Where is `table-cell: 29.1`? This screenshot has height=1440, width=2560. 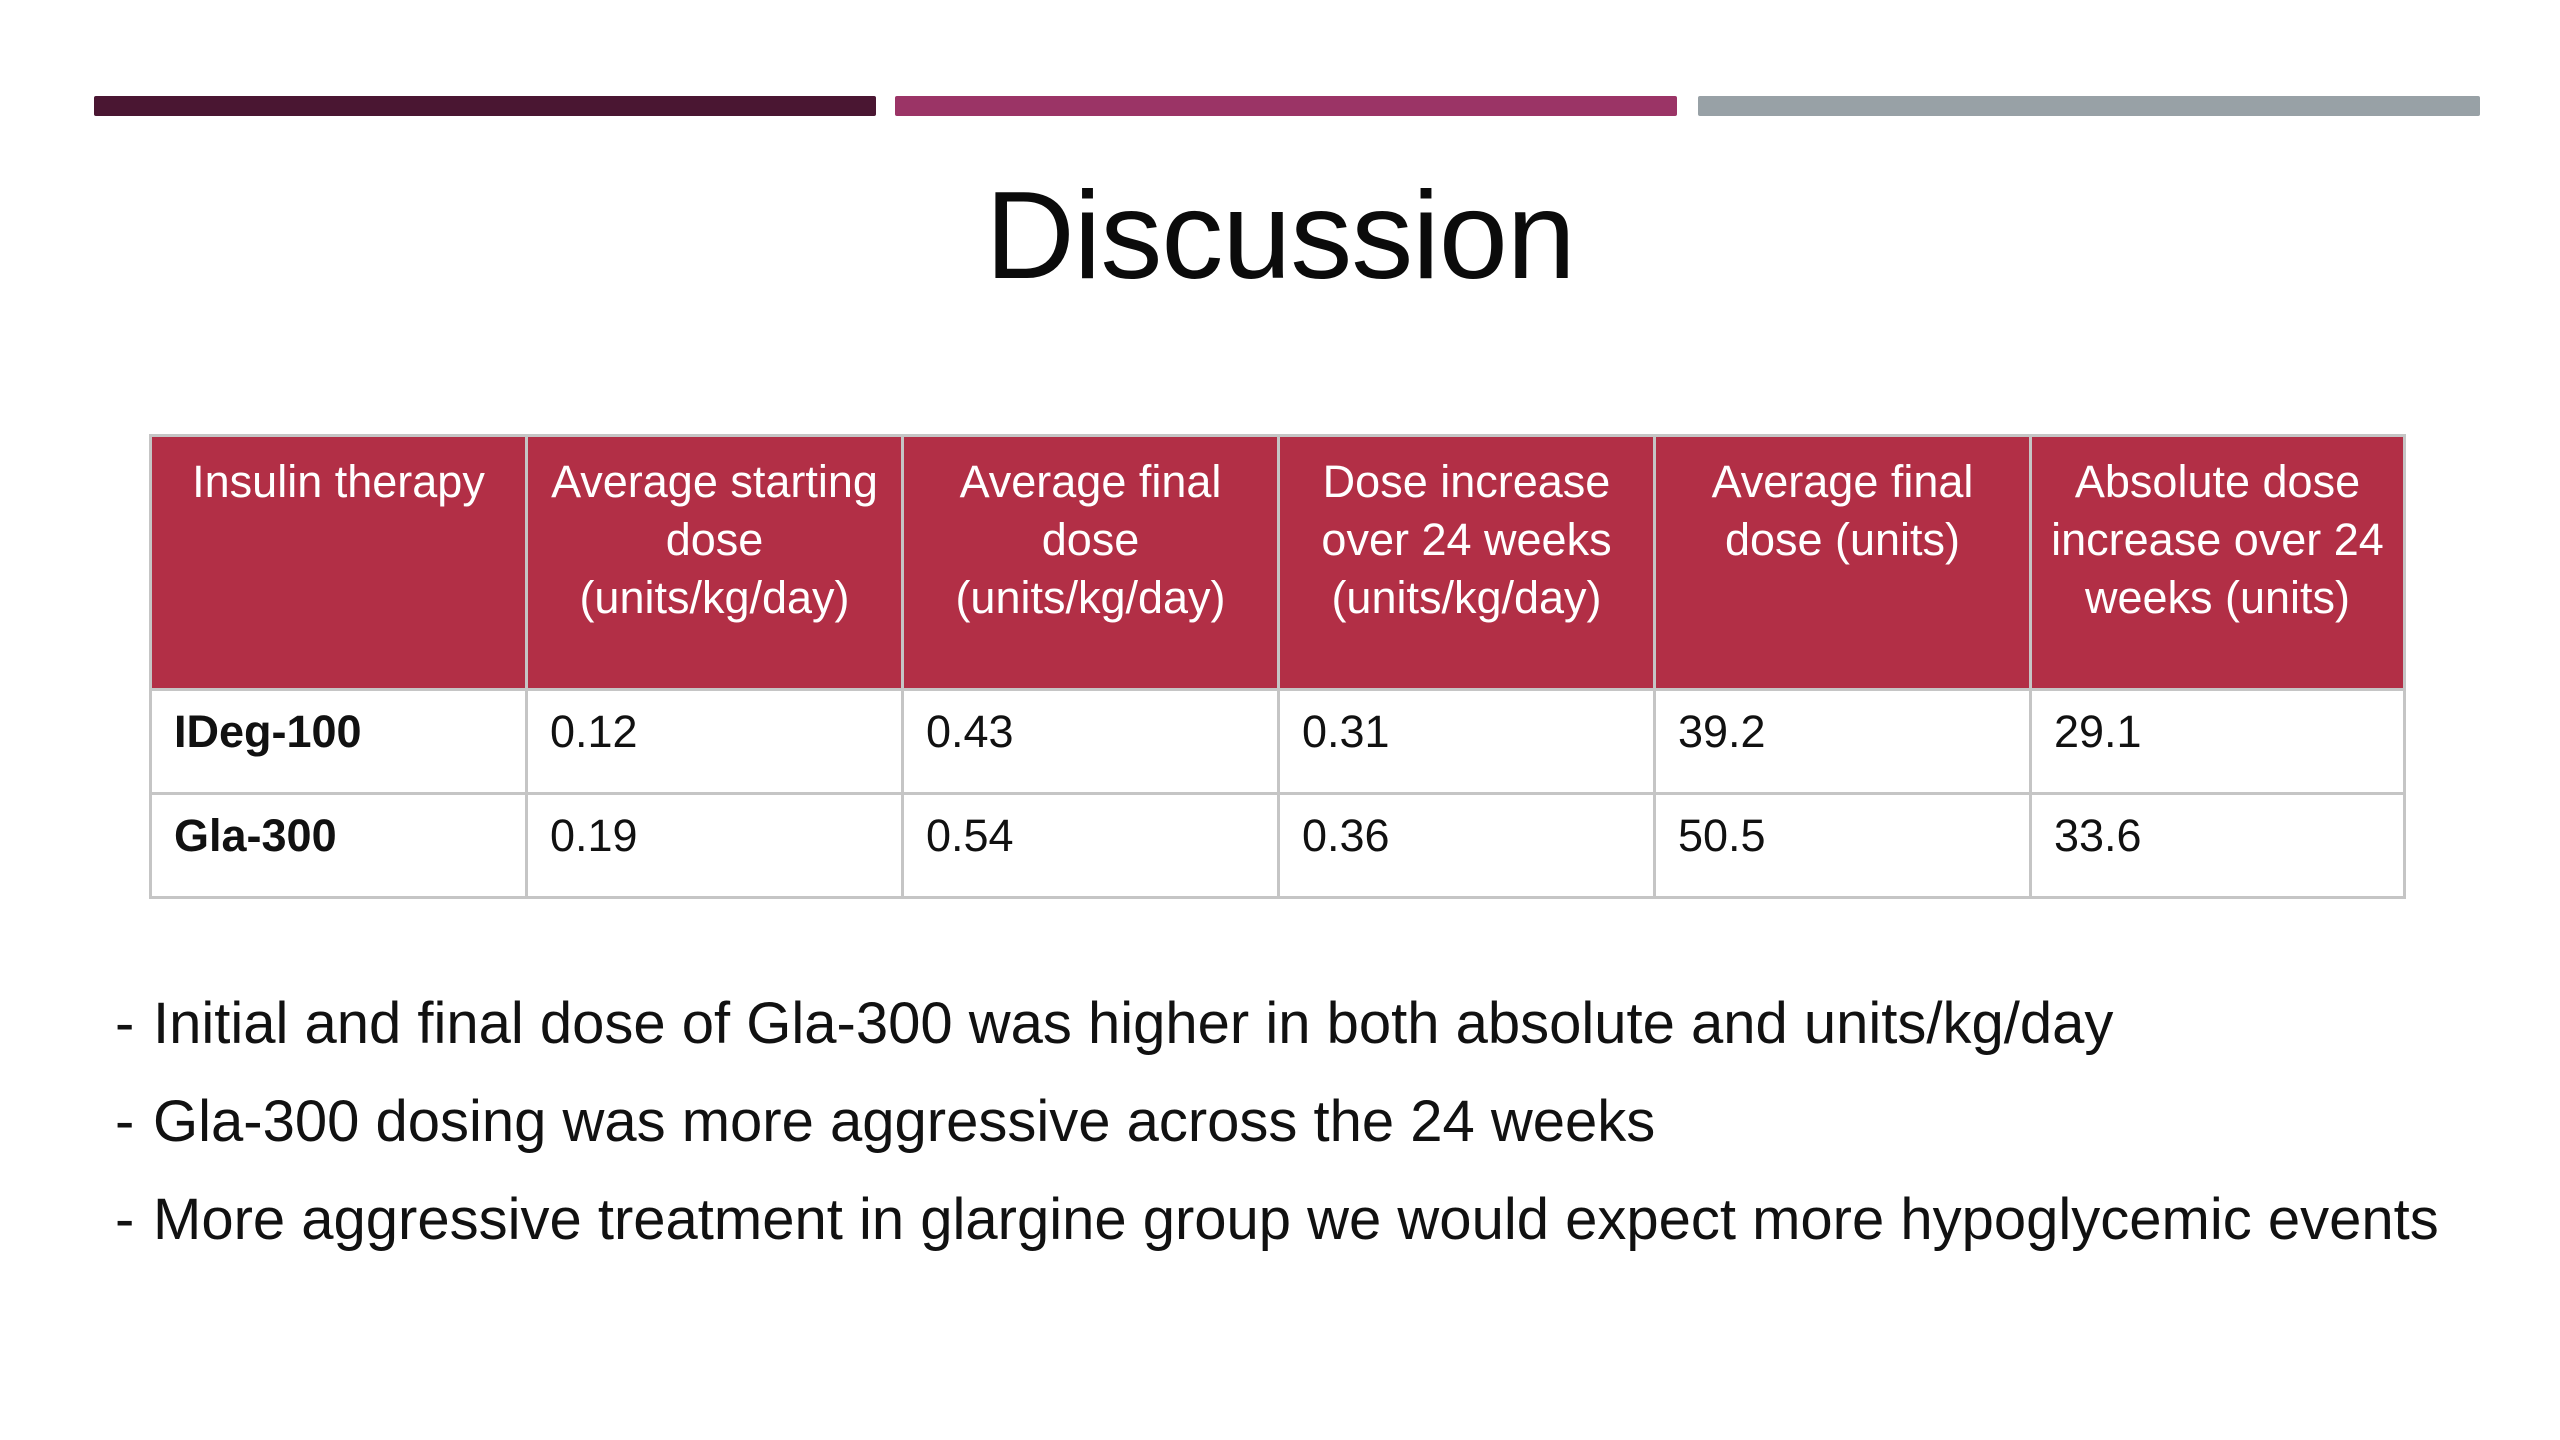 table-cell: 29.1 is located at coordinates (2217, 741).